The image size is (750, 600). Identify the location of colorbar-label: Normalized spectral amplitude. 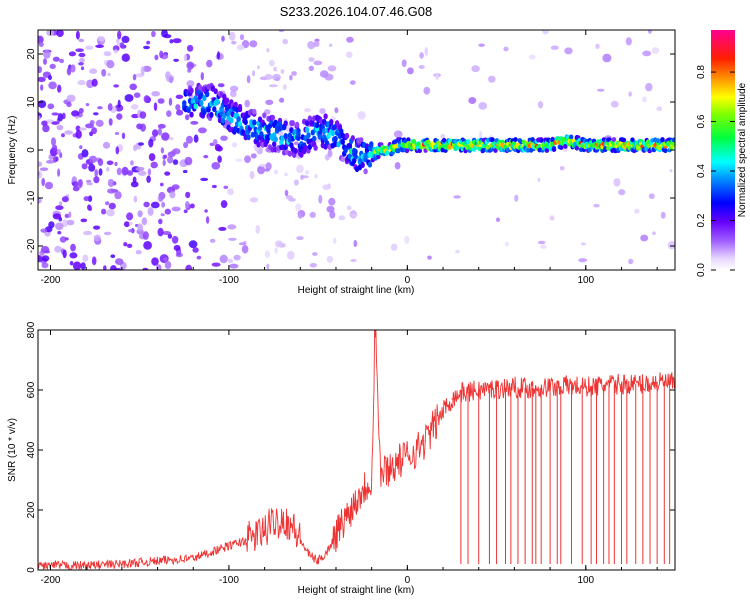
(742, 149).